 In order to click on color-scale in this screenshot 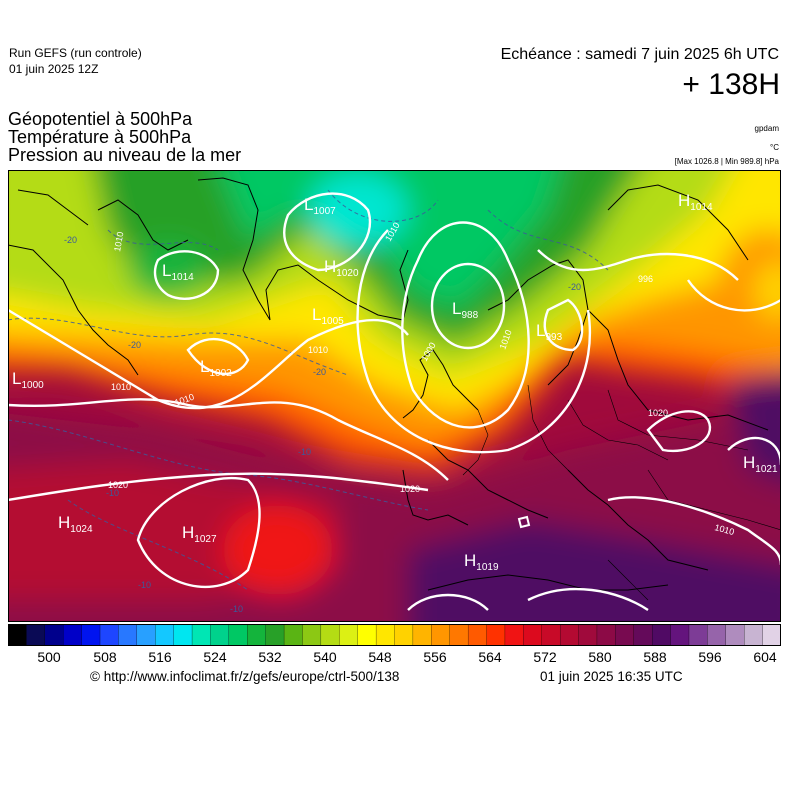, I will do `click(394, 635)`.